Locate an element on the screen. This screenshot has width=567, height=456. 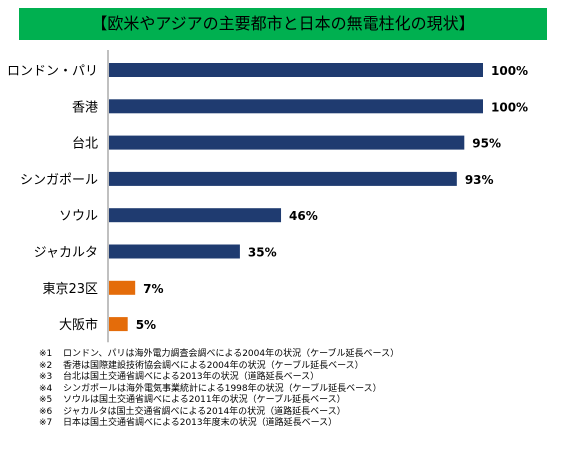
data-label: 95% is located at coordinates (486, 144).